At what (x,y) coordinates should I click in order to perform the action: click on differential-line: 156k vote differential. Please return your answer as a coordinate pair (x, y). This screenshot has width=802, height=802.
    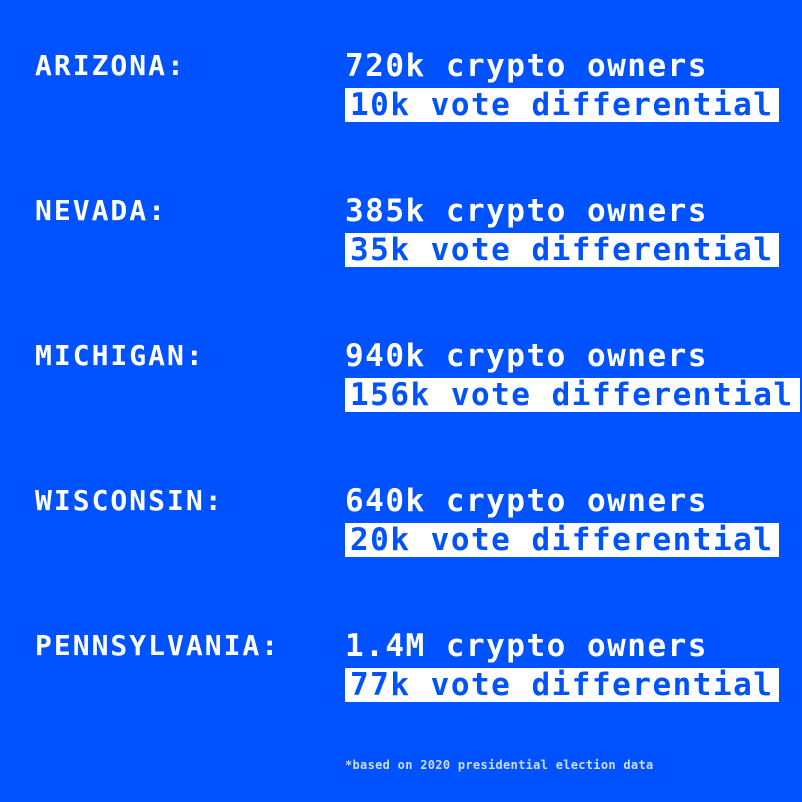
    Looking at the image, I should click on (572, 395).